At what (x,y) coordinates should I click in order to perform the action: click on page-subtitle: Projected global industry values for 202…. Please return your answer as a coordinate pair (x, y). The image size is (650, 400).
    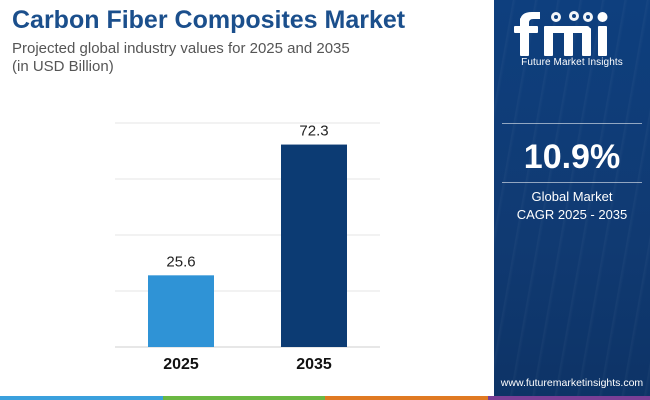
    Looking at the image, I should click on (222, 58).